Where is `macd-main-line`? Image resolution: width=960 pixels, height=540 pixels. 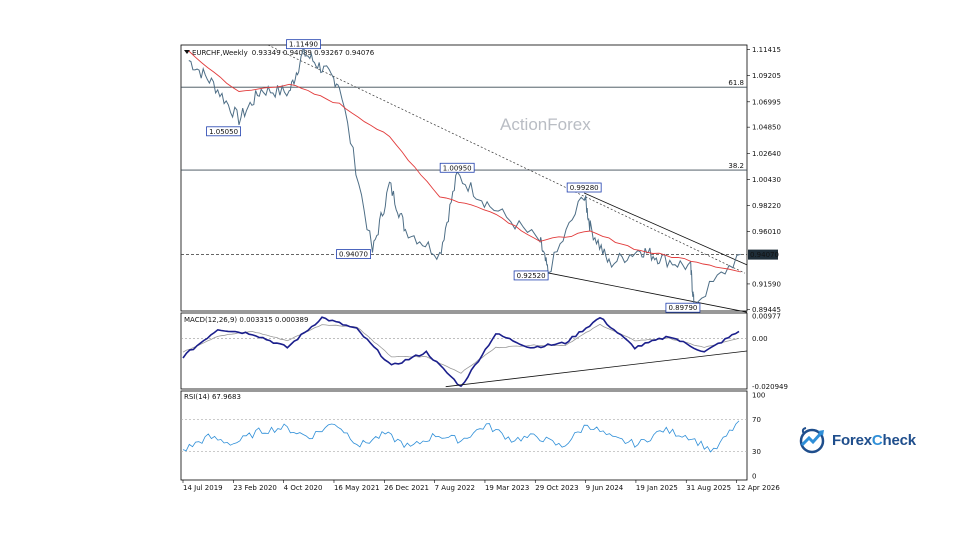
macd-main-line is located at coordinates (461, 352).